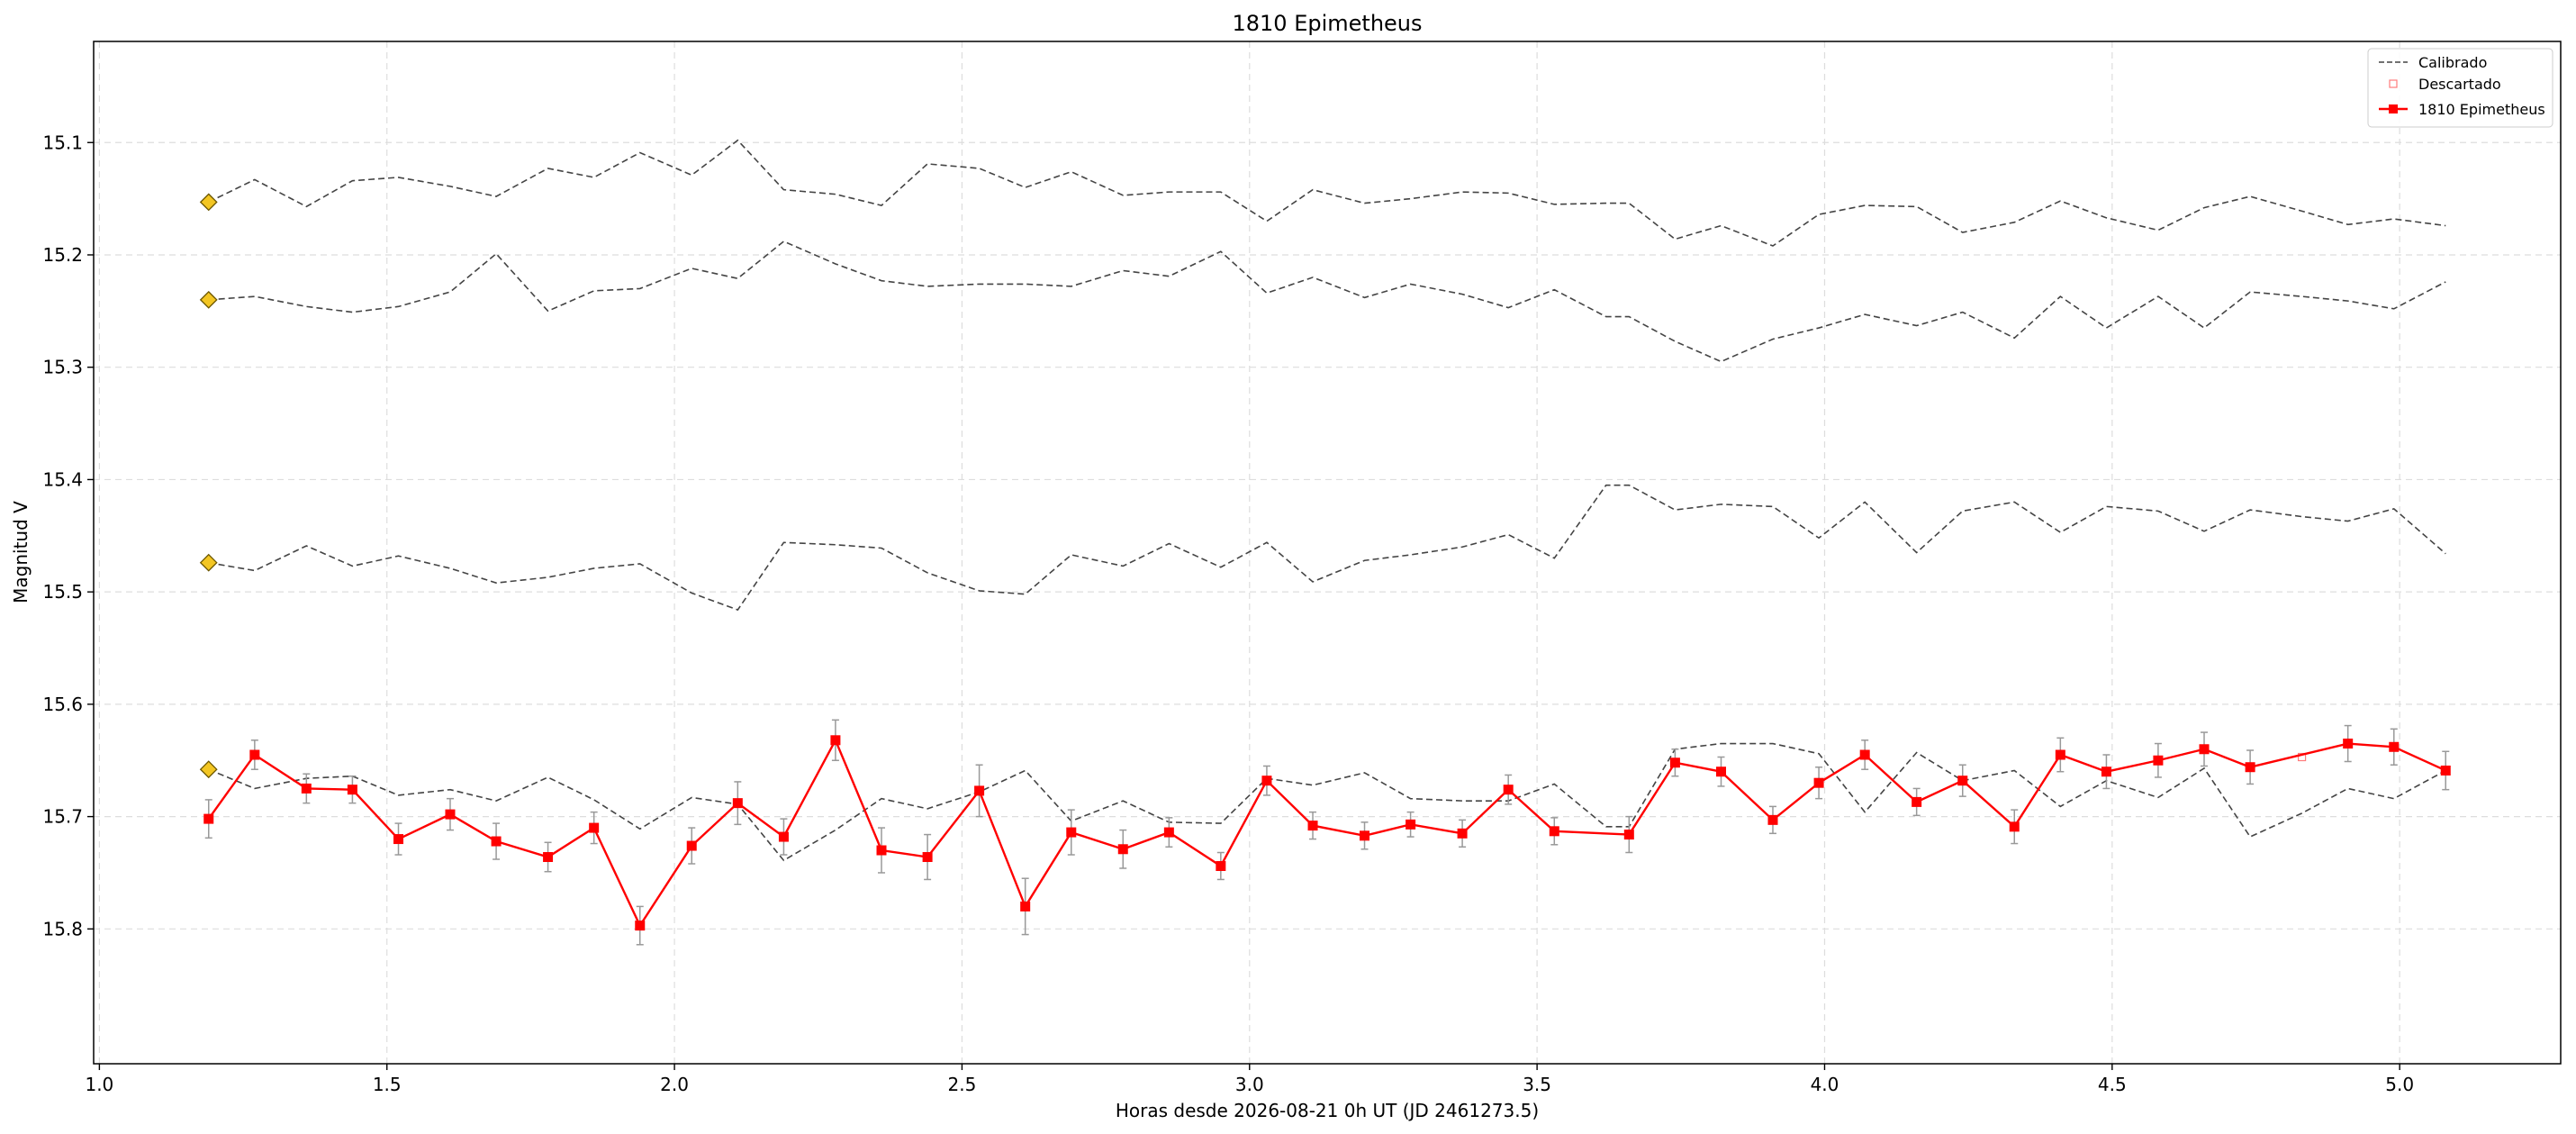  I want to click on discarded-point, so click(2302, 757).